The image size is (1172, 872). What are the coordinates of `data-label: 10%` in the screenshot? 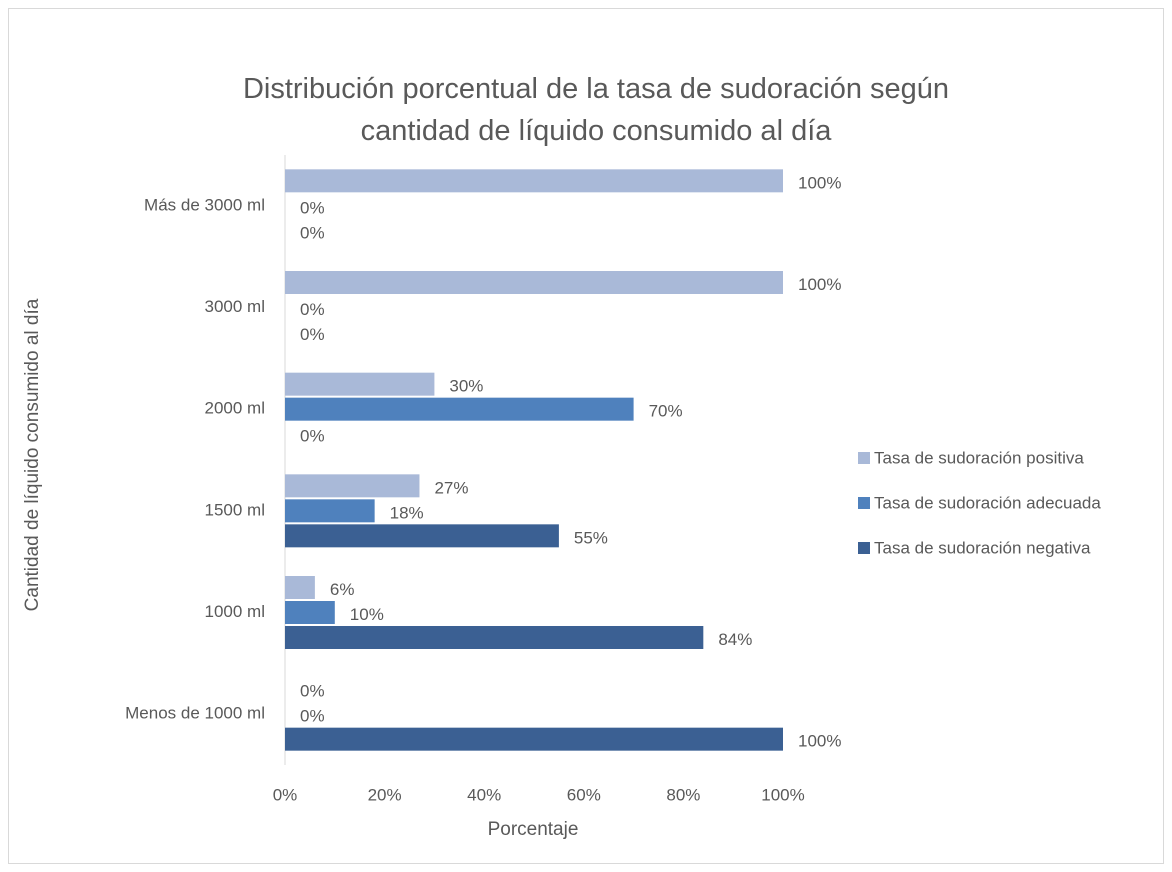 It's located at (367, 614).